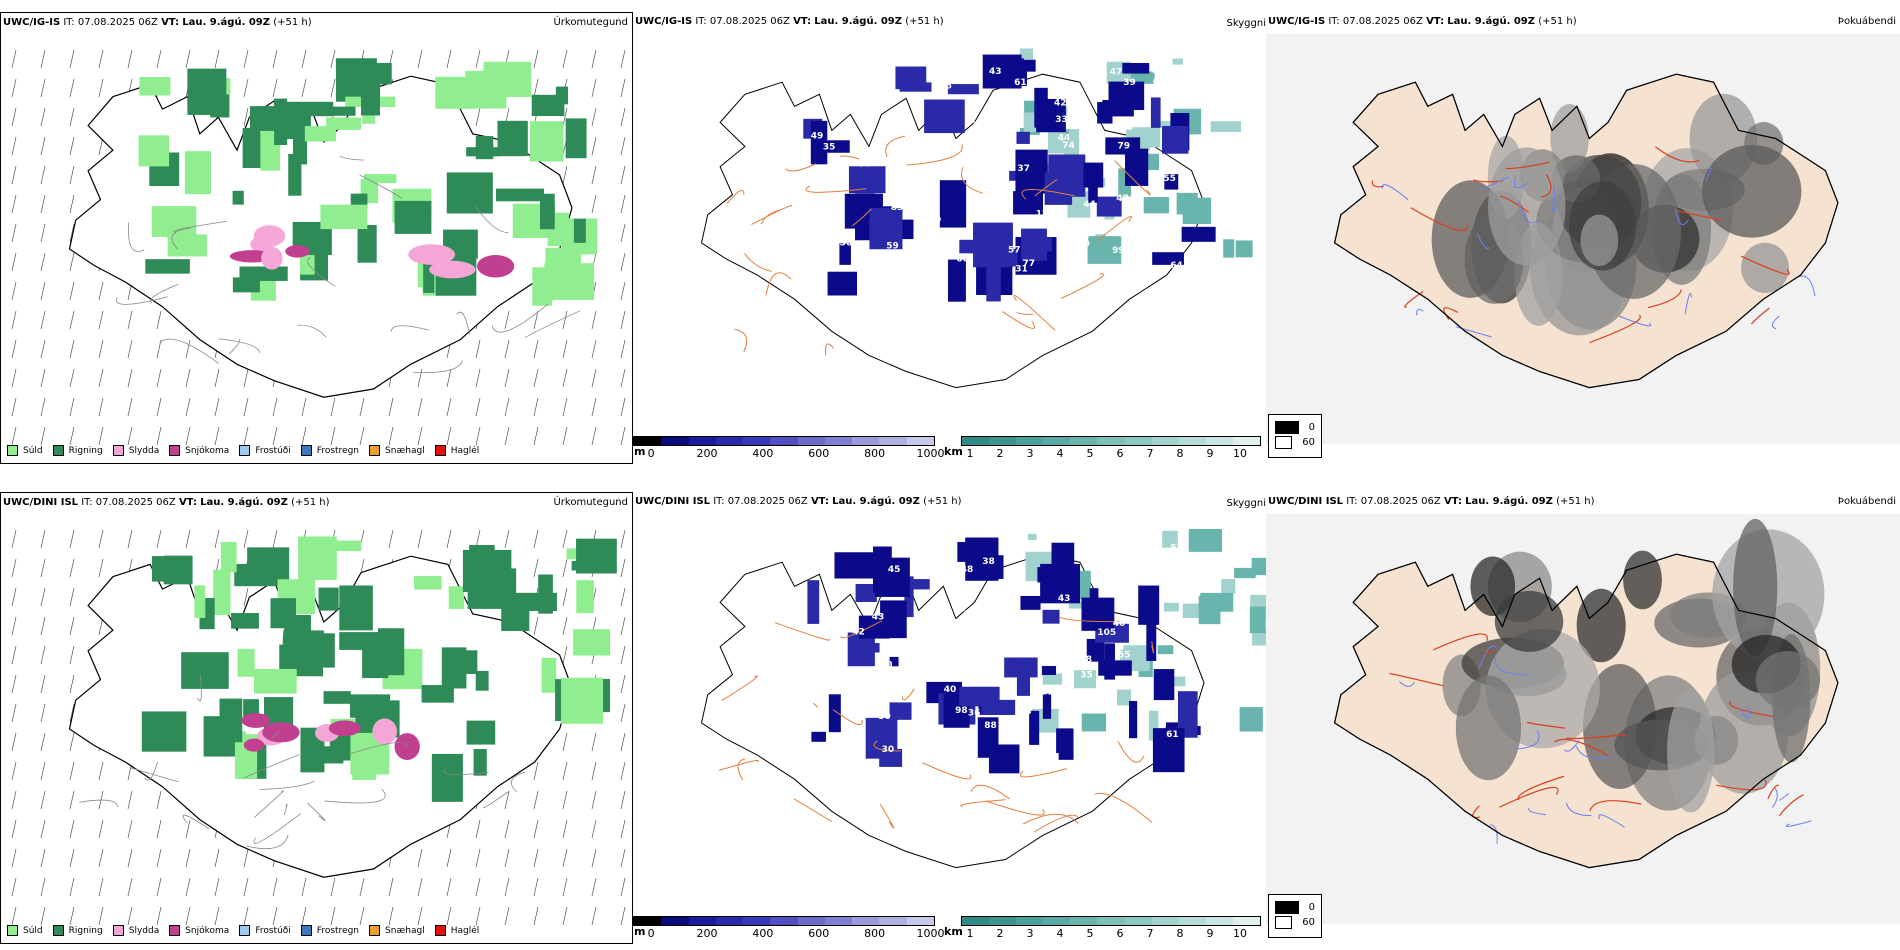  Describe the element at coordinates (329, 450) in the screenshot. I see `legend-item: Frostregn` at that location.